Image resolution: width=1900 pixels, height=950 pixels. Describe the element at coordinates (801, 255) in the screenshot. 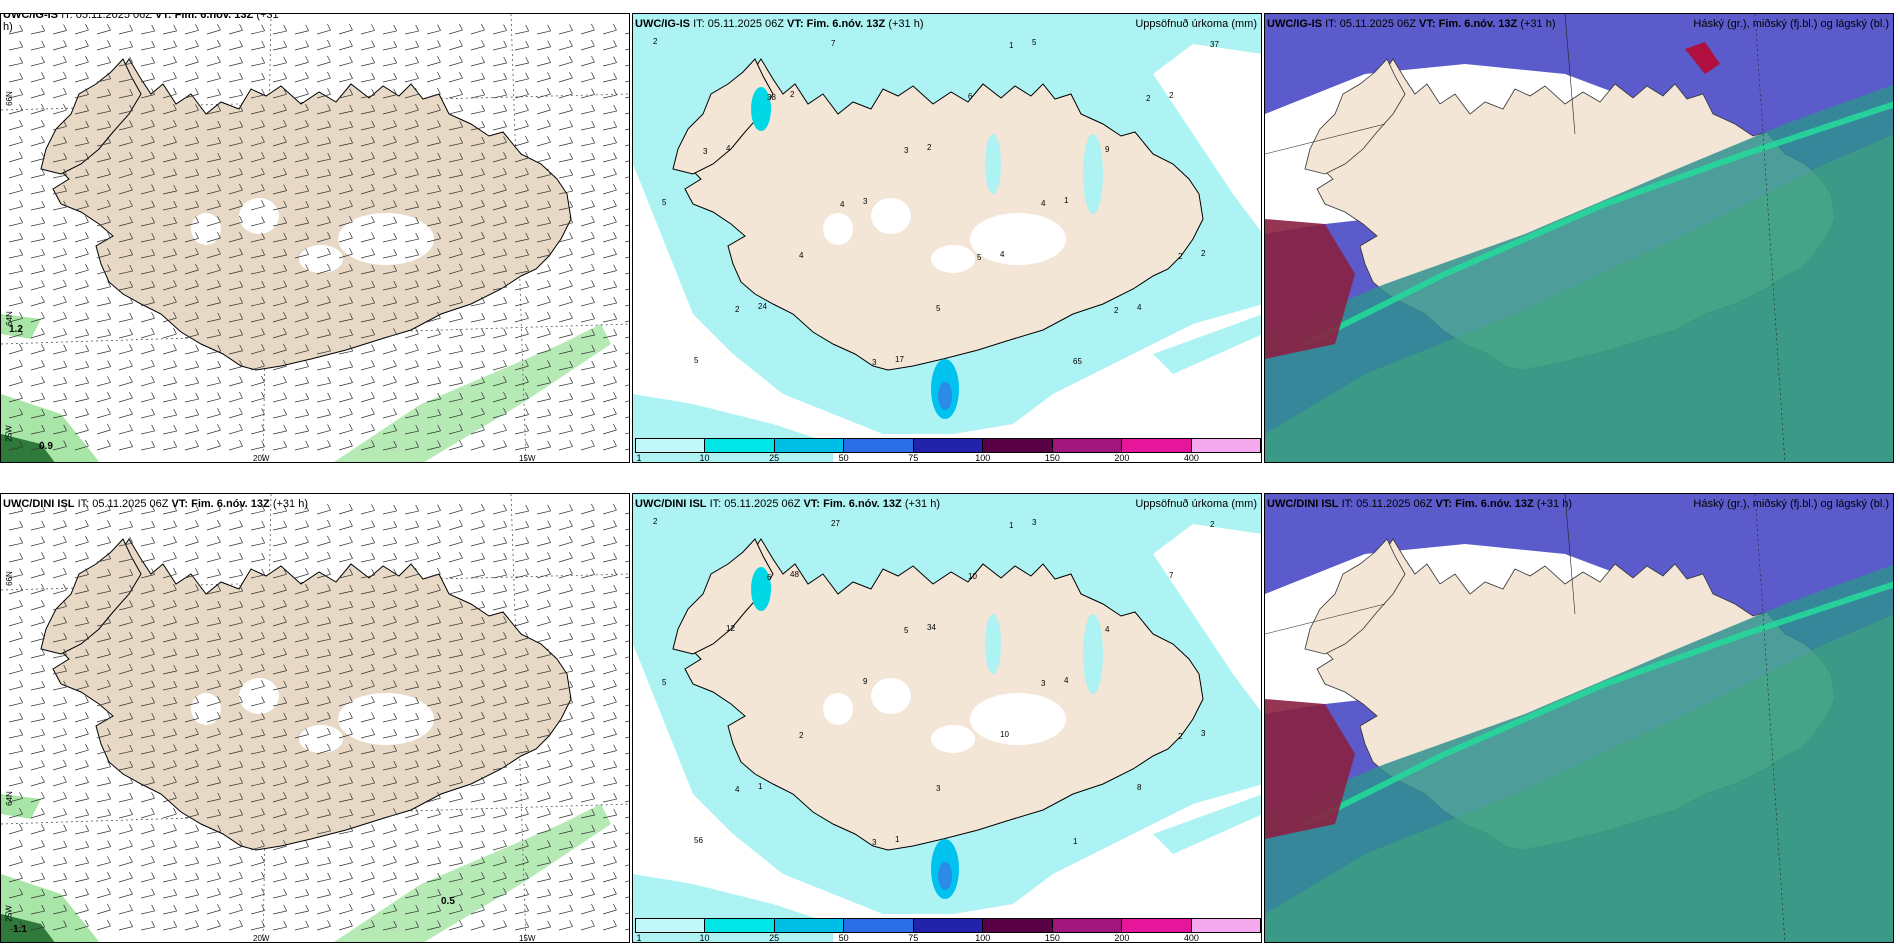

I see `precip-value: 4` at that location.